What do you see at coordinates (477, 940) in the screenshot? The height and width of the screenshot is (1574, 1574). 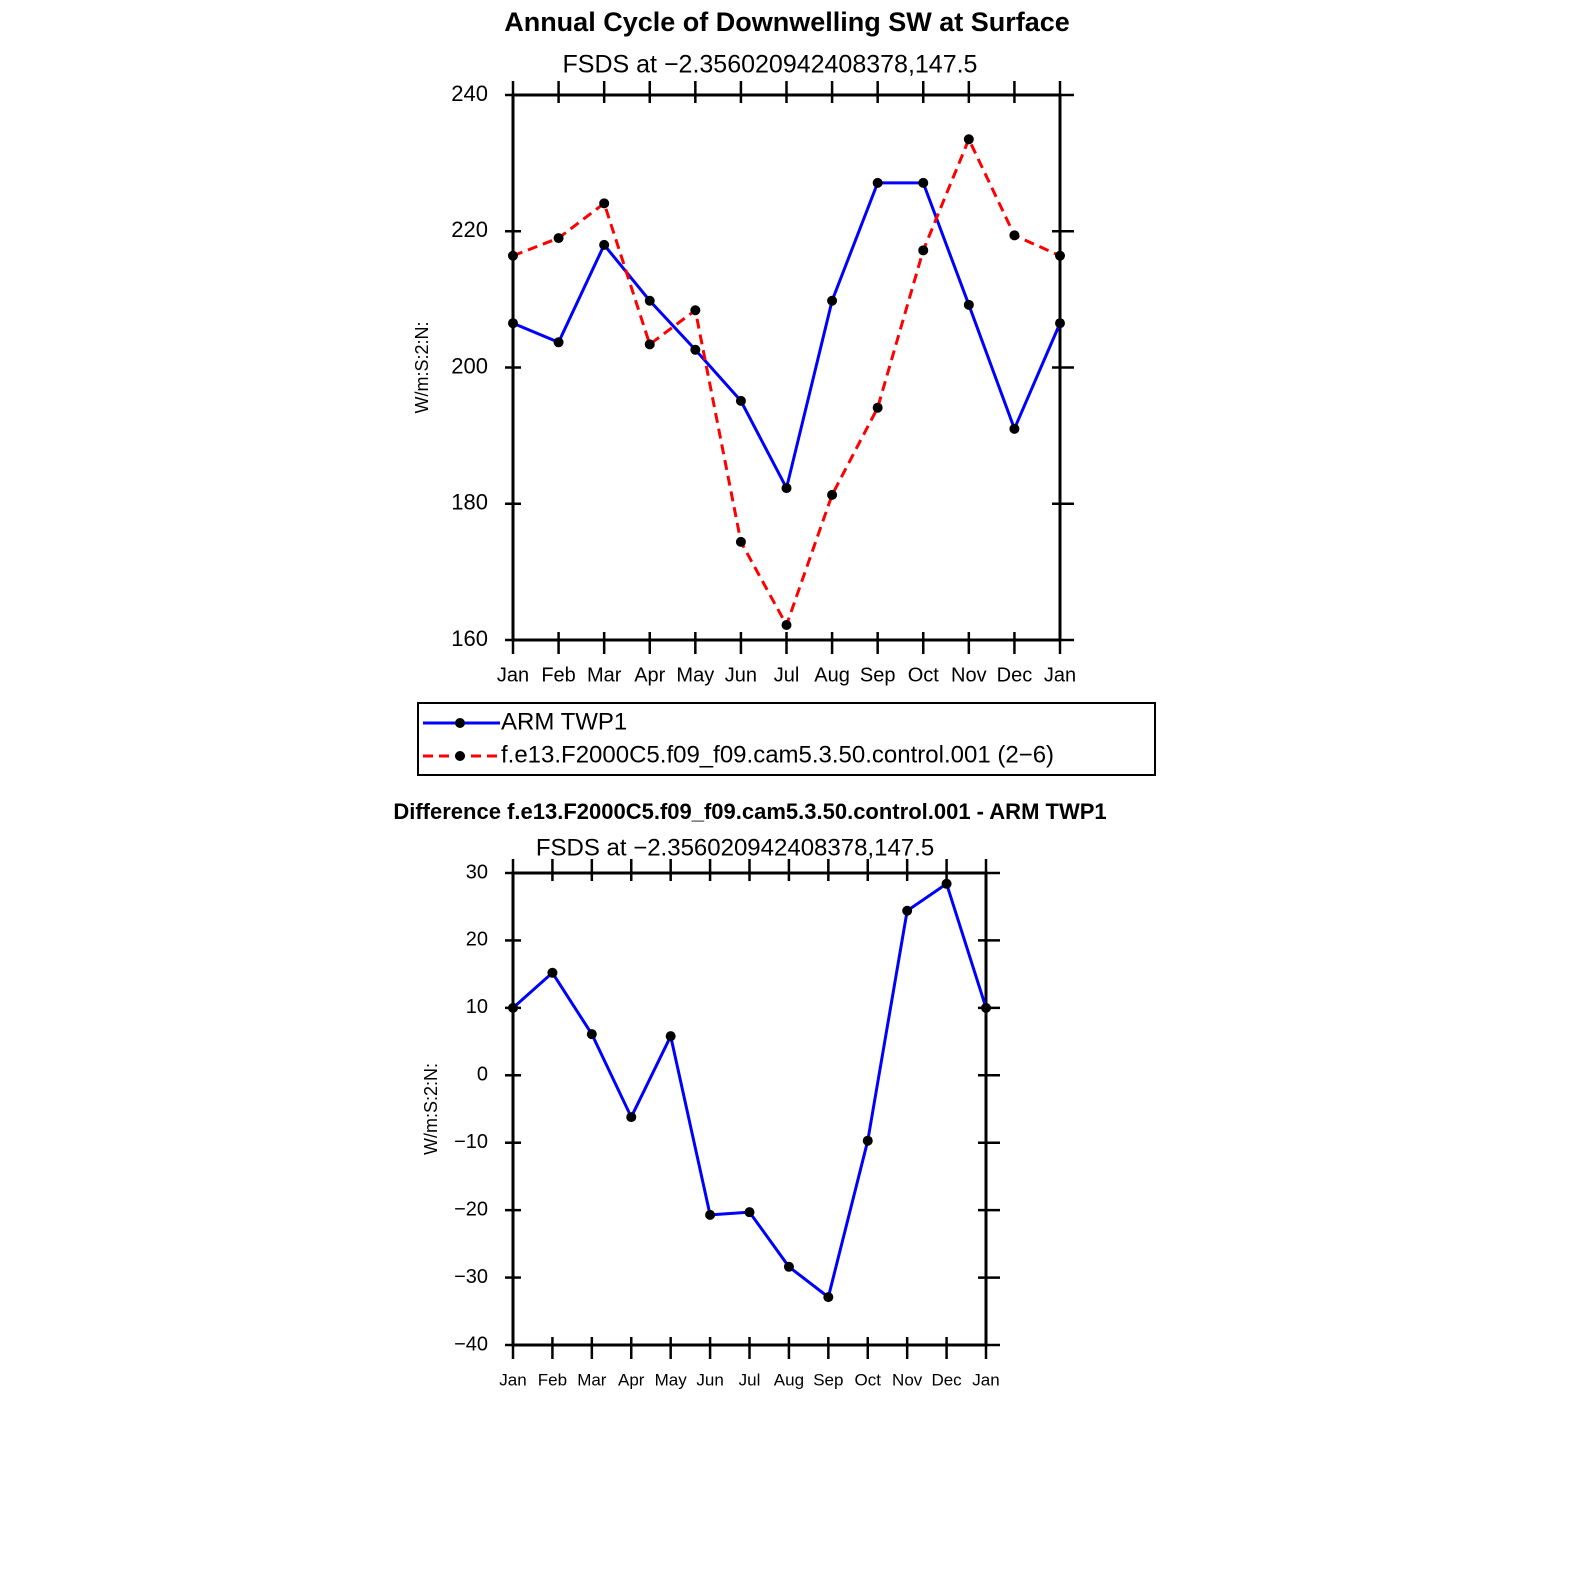 I see `y-tick-label: 20` at bounding box center [477, 940].